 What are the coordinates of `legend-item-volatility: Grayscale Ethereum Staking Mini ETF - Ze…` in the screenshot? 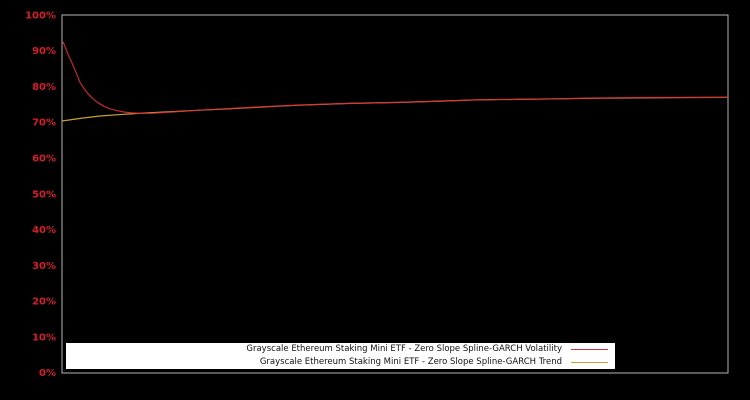 It's located at (340, 349).